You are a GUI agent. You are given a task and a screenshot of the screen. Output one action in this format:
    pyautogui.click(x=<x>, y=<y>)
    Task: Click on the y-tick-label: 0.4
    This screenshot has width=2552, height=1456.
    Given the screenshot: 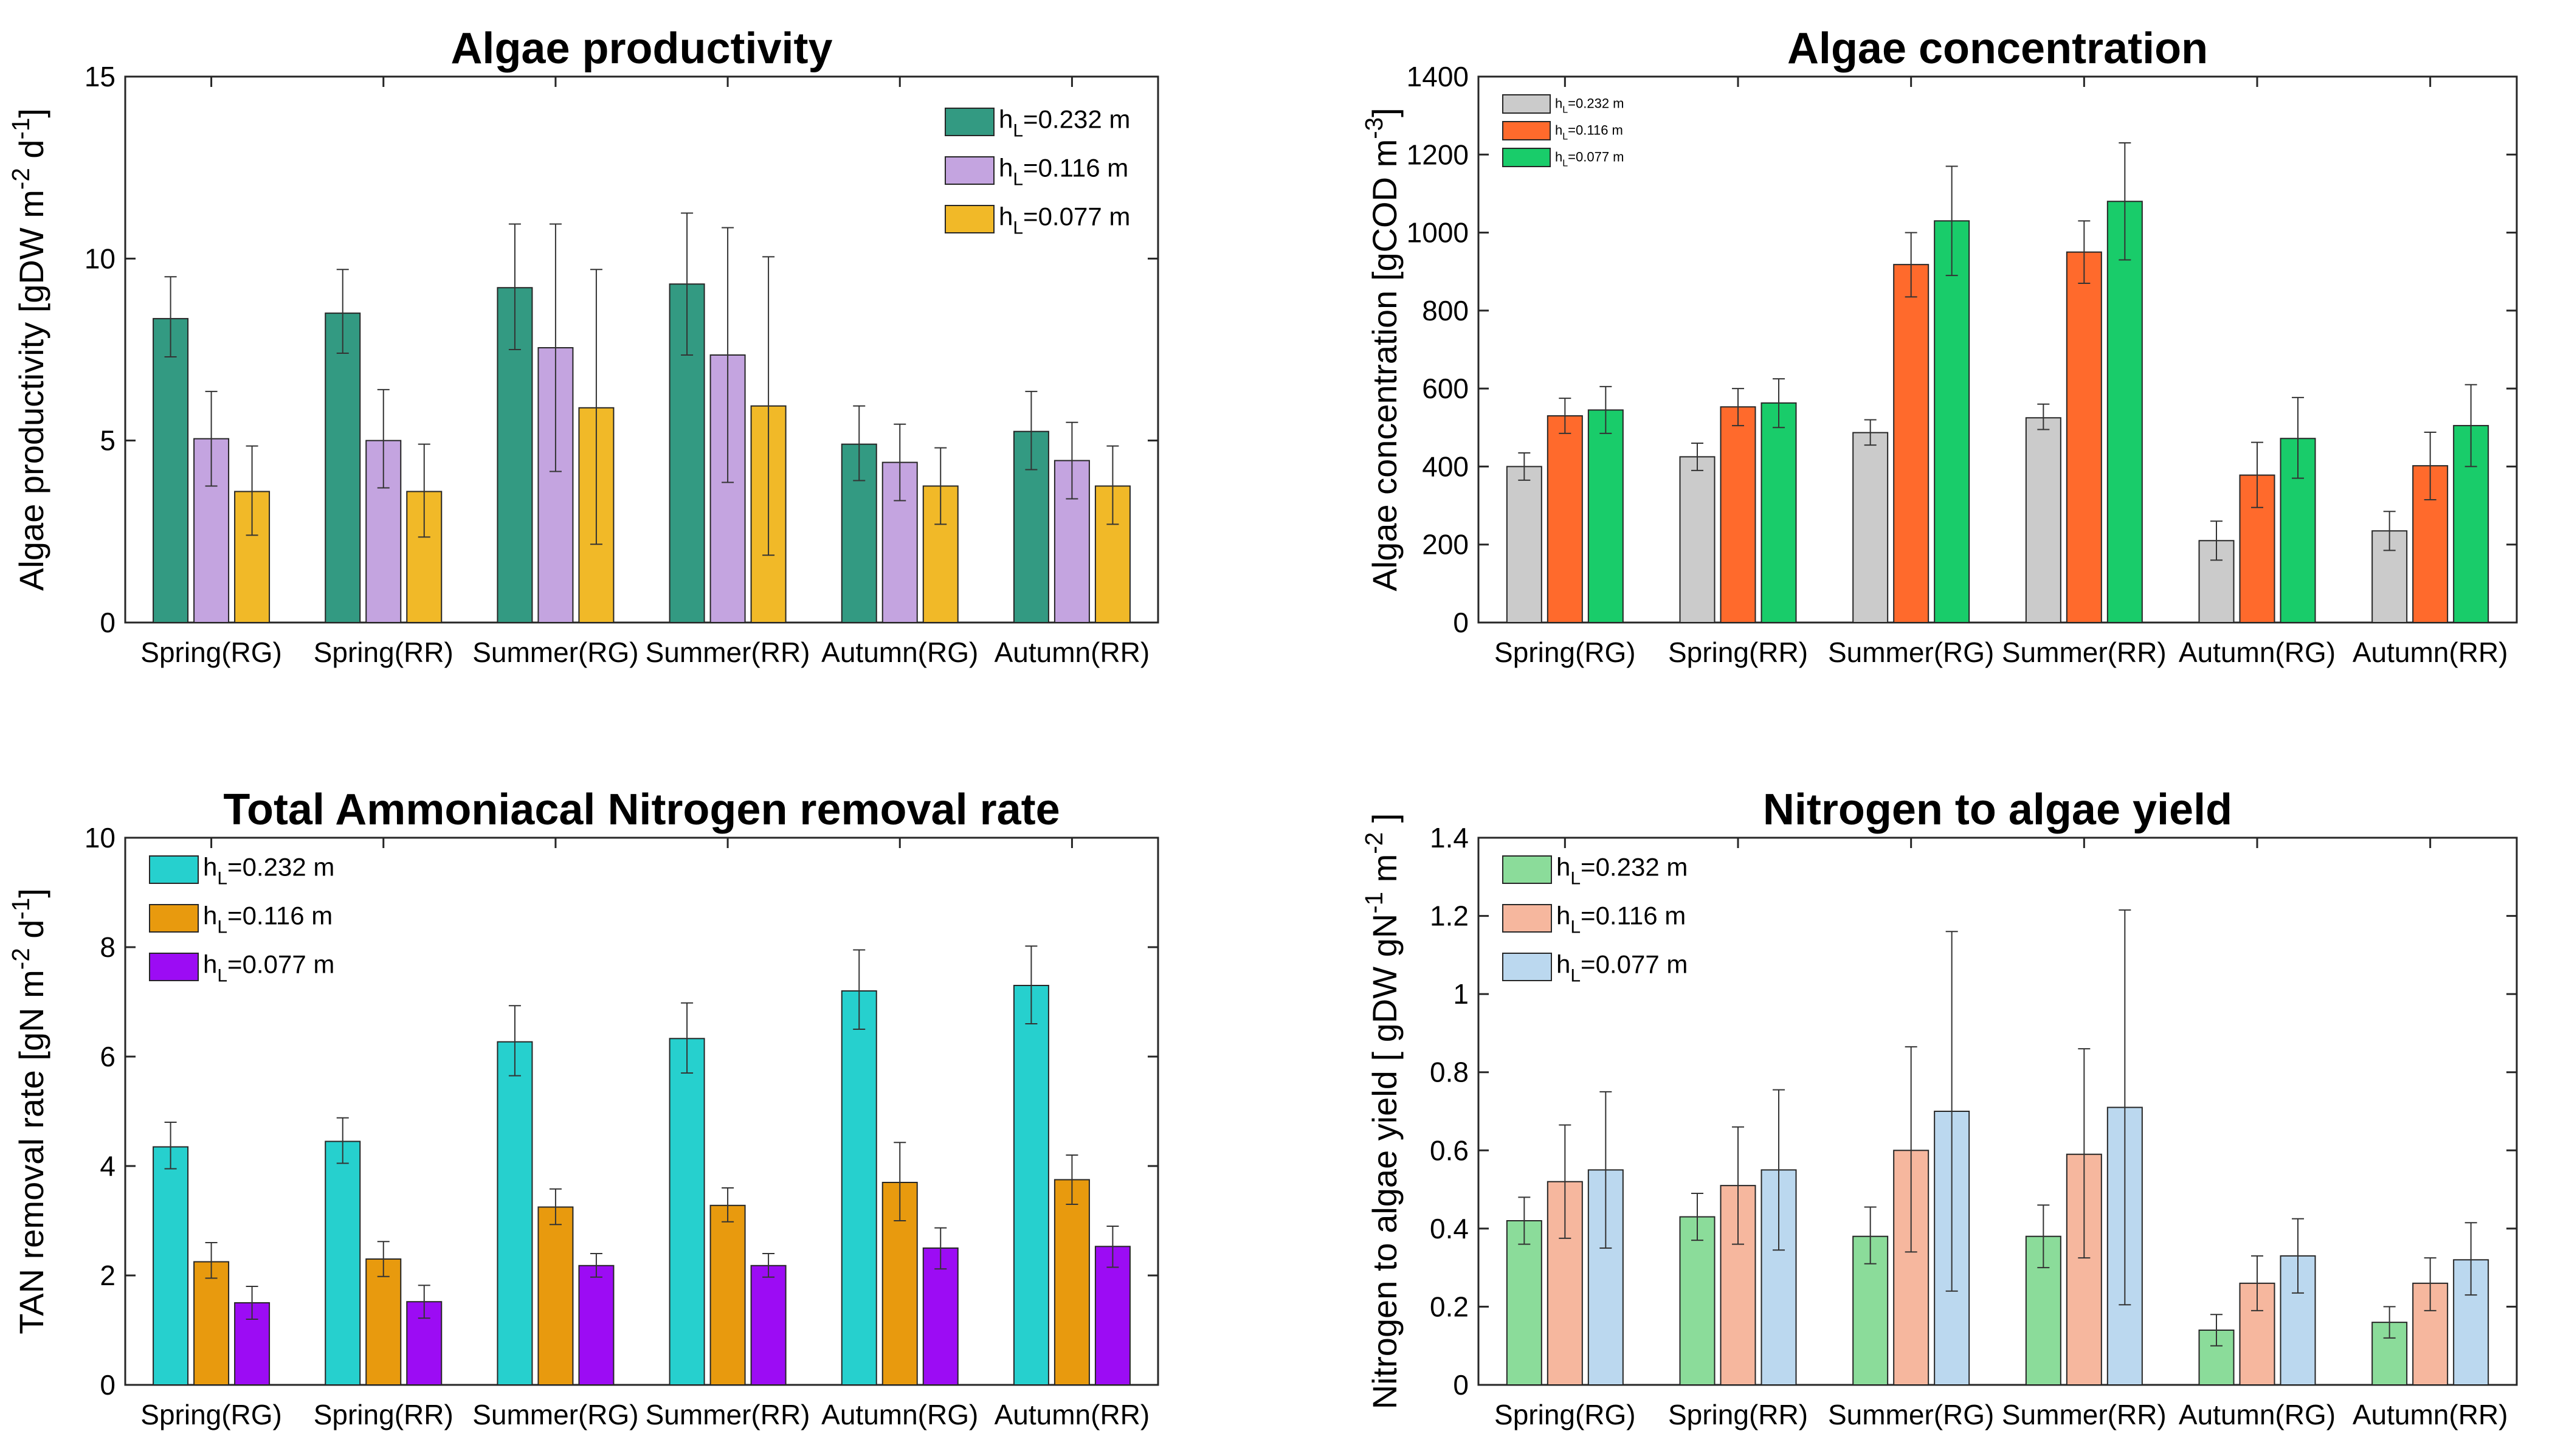 What is the action you would take?
    pyautogui.click(x=1450, y=1228)
    